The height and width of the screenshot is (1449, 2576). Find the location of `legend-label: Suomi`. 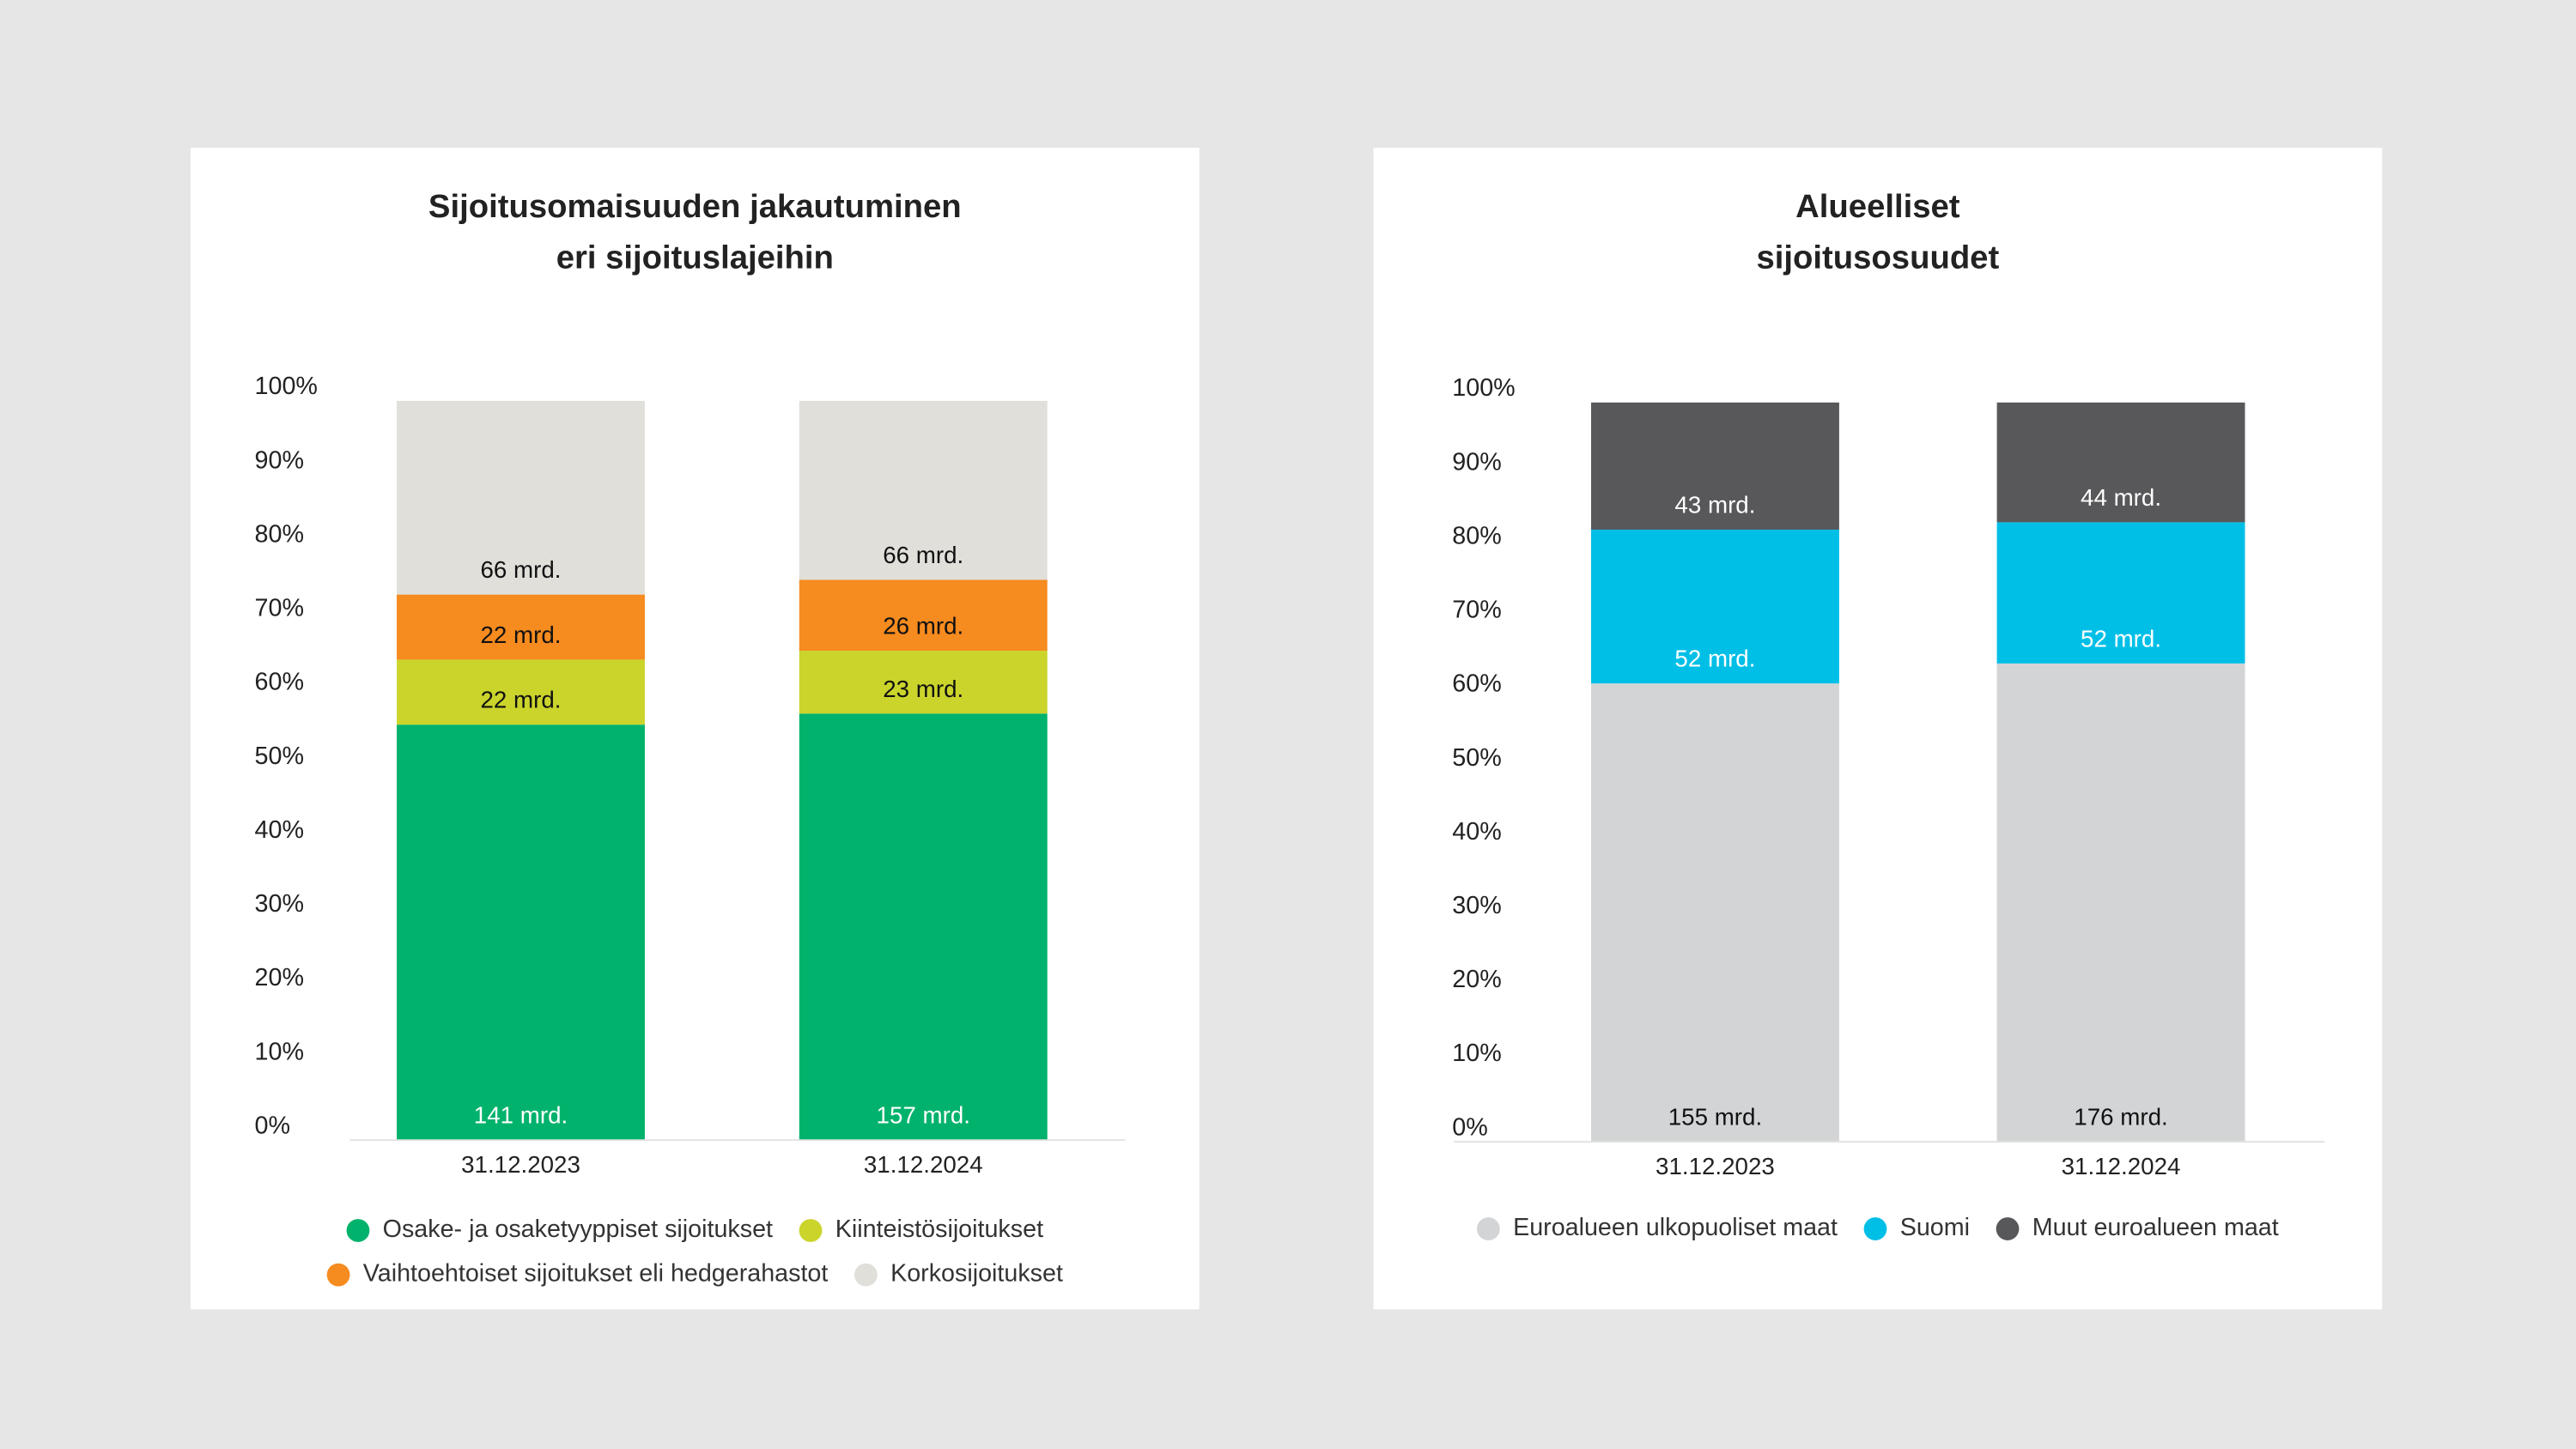

legend-label: Suomi is located at coordinates (1935, 1227).